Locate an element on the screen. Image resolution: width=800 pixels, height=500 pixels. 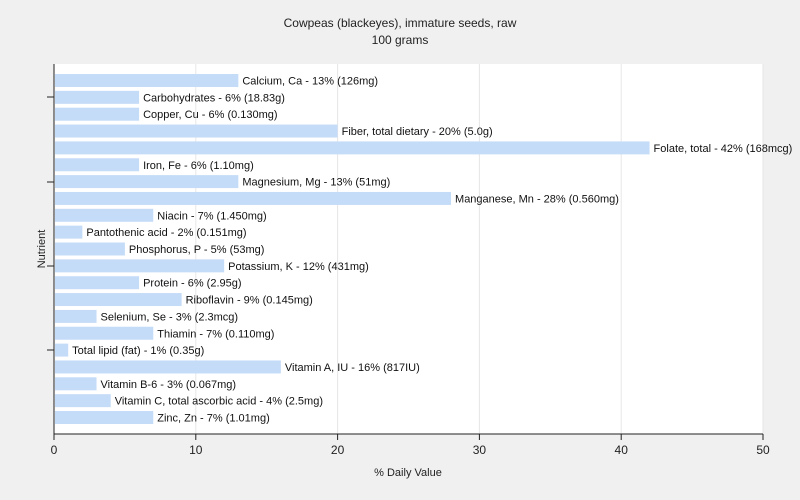
bar-label: Potassium, K - 12% (431mg) is located at coordinates (298, 267).